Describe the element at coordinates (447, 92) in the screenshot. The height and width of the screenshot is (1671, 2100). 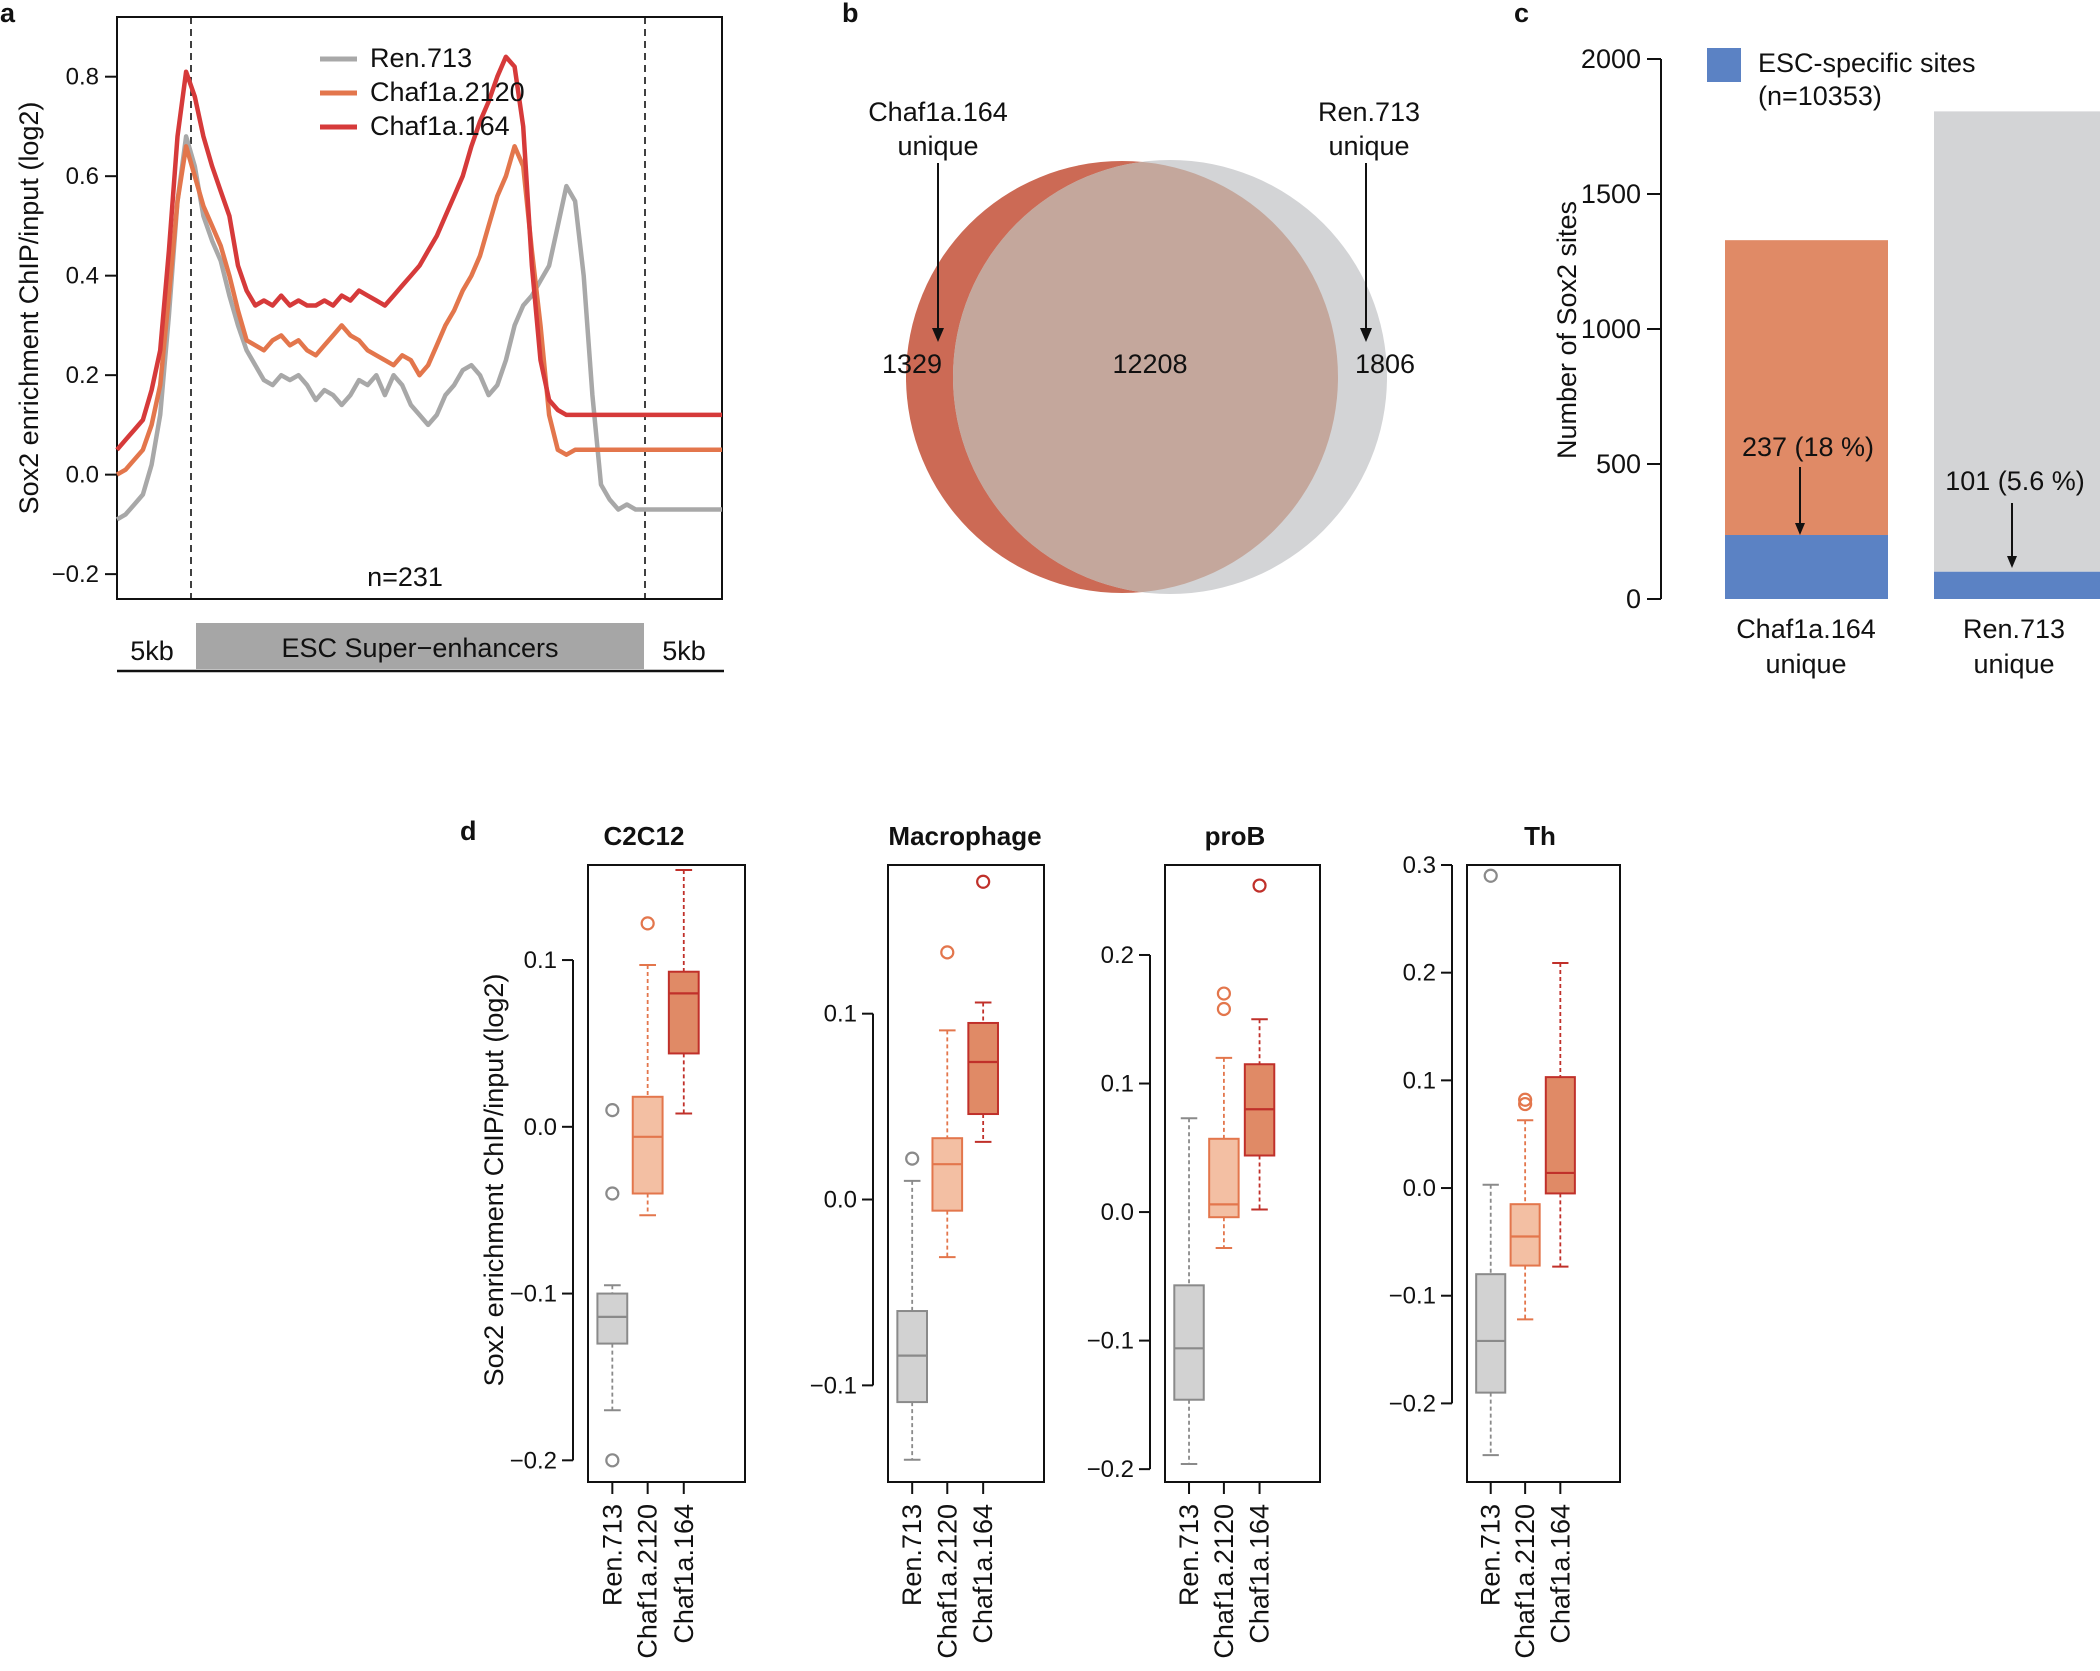
I see `legend-label-chaf1a-2120: Chaf1a.2120` at that location.